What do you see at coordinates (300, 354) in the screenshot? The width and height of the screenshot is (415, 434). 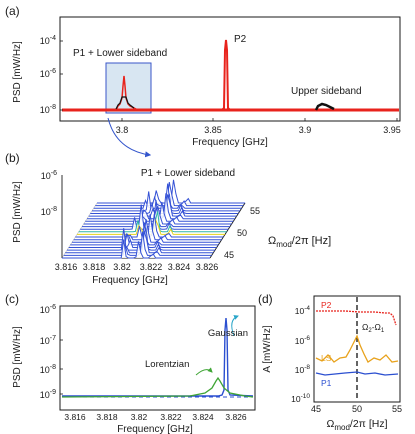 I see `panel-d-yticks: 10⁻⁴ 10⁻⁶ 10⁻⁸ 10⁻¹⁰` at bounding box center [300, 354].